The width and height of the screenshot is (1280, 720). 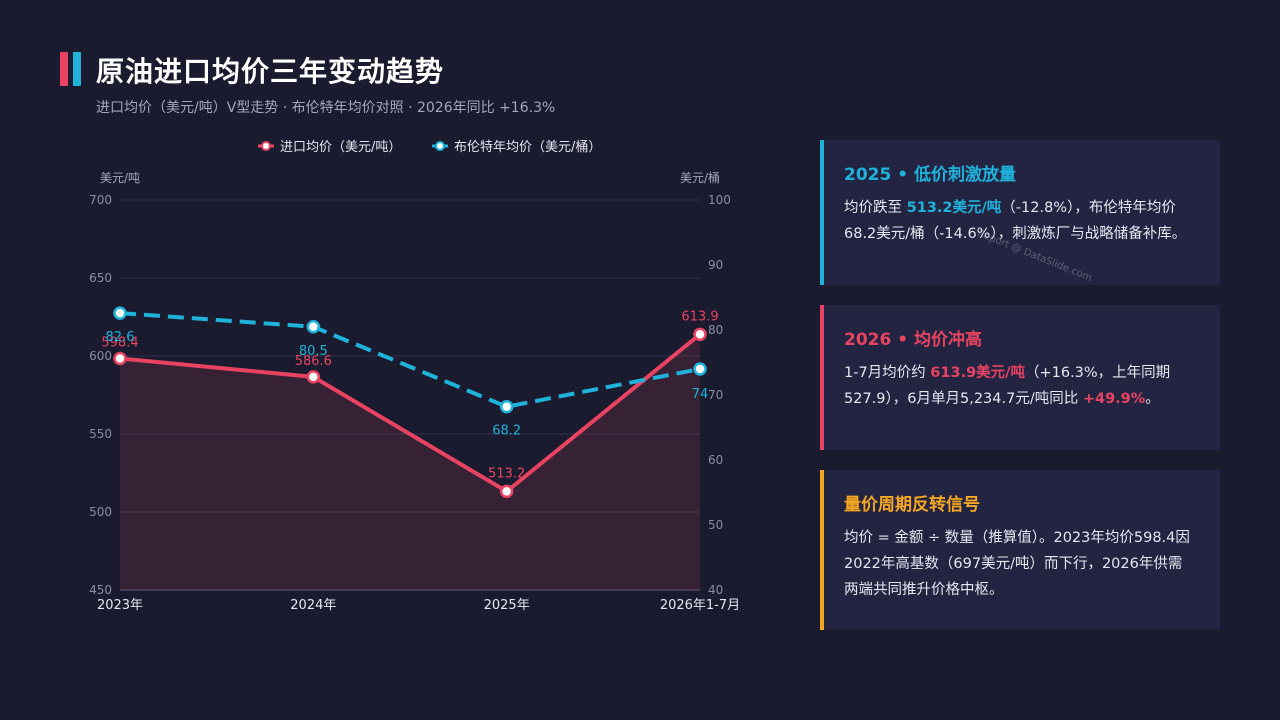 I want to click on data-label: 598.4, so click(x=119, y=342).